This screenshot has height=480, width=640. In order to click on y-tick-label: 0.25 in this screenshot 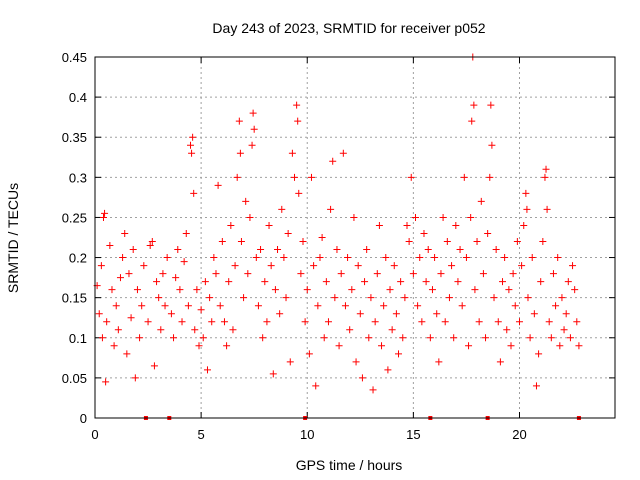, I will do `click(74, 217)`.